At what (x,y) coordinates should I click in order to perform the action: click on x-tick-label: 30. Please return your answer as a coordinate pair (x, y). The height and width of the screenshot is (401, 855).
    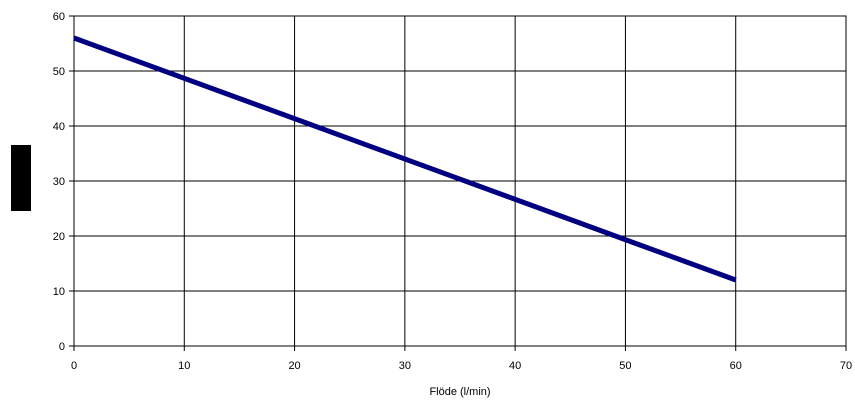
    Looking at the image, I should click on (405, 366).